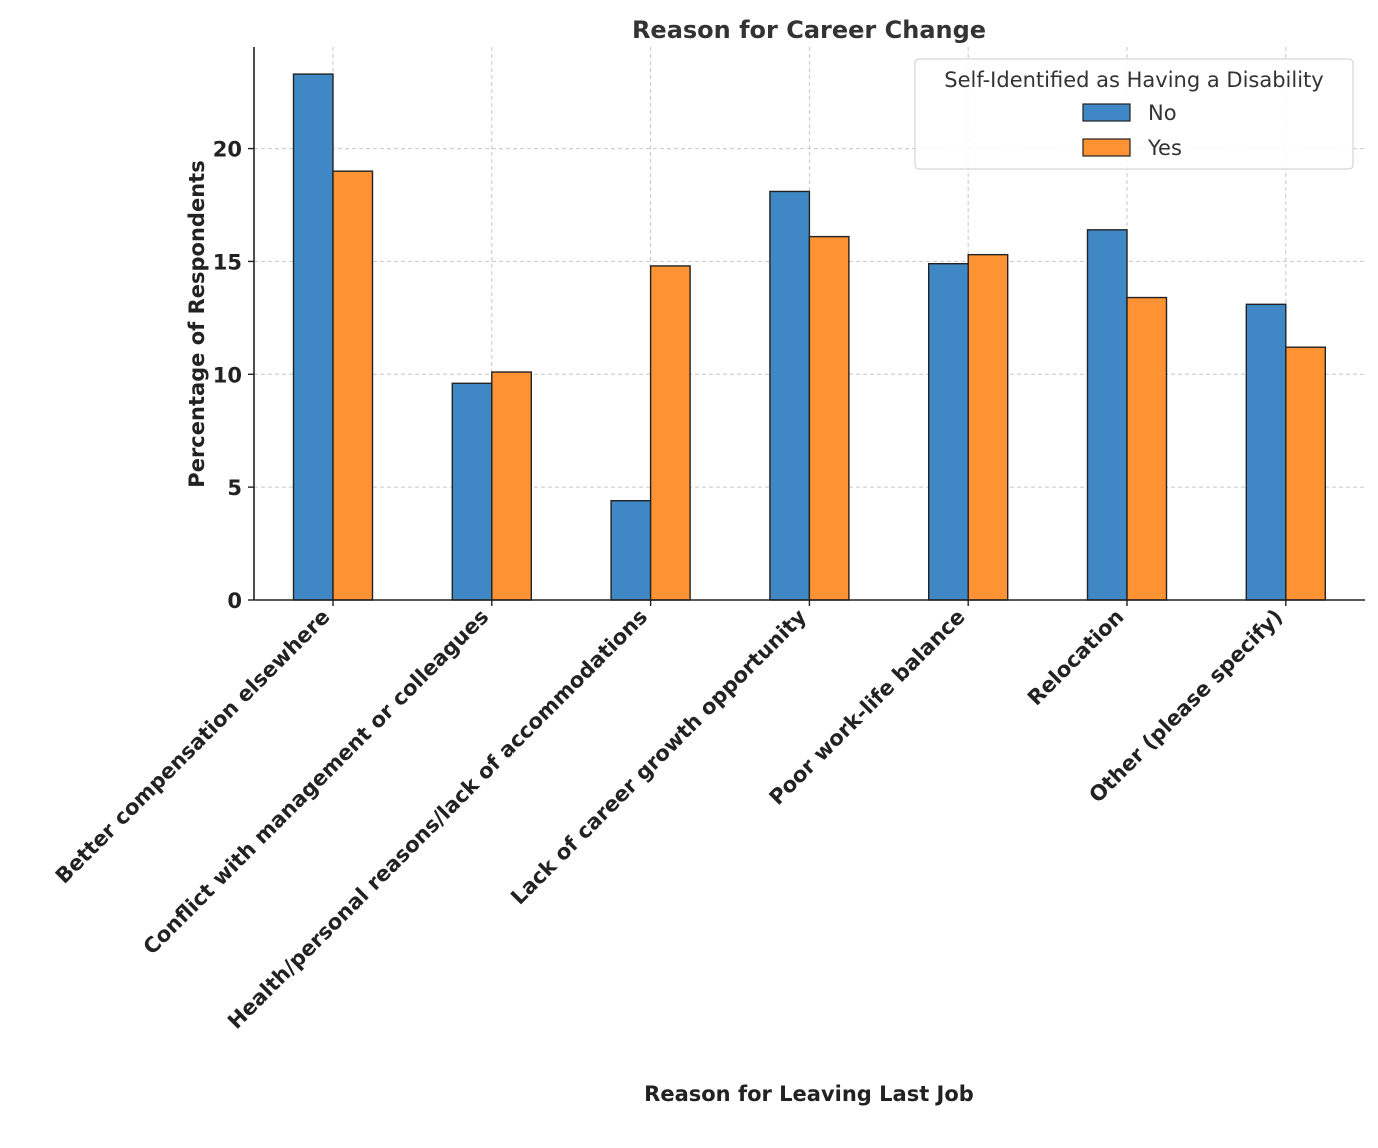 The image size is (1378, 1148). I want to click on legend-label-no: No, so click(1162, 113).